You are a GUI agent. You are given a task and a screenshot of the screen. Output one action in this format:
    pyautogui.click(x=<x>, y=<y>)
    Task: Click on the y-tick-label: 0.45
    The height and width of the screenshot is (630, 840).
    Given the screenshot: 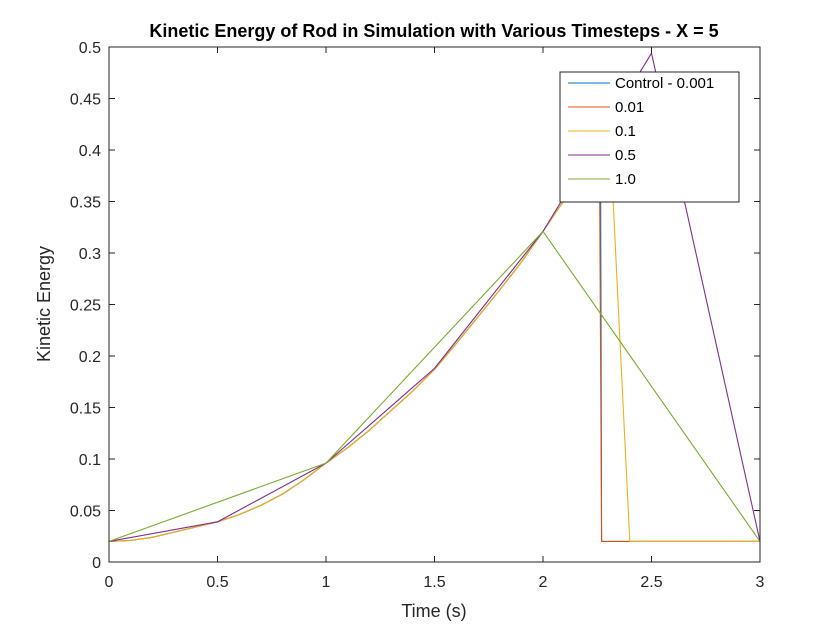 What is the action you would take?
    pyautogui.click(x=85, y=100)
    